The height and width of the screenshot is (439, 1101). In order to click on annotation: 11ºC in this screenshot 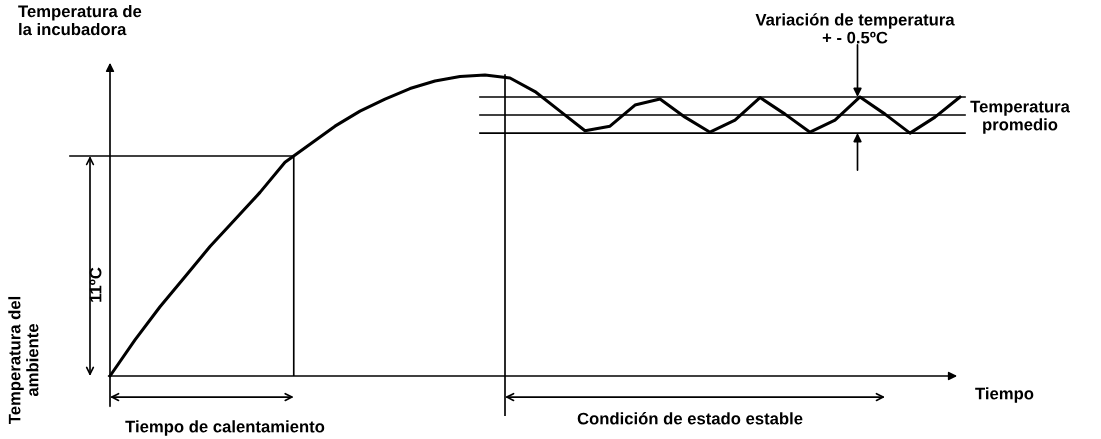, I will do `click(95, 284)`.